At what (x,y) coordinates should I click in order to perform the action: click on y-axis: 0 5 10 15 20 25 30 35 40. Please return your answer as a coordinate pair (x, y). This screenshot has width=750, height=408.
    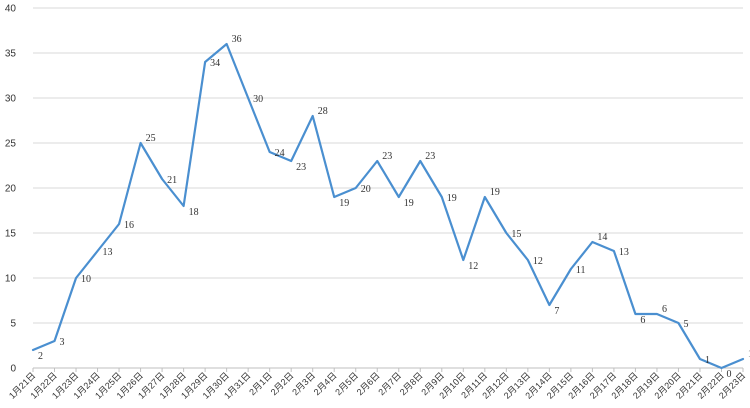
    Looking at the image, I should click on (11, 189).